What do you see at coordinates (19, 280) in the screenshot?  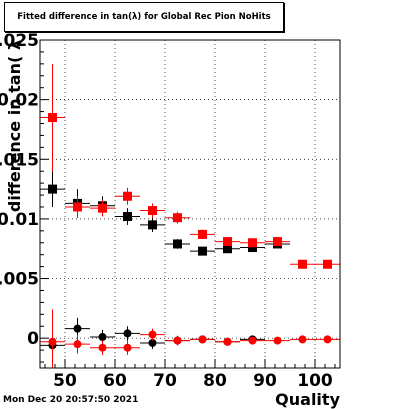 I see `y-tick-label: 0.005` at bounding box center [19, 280].